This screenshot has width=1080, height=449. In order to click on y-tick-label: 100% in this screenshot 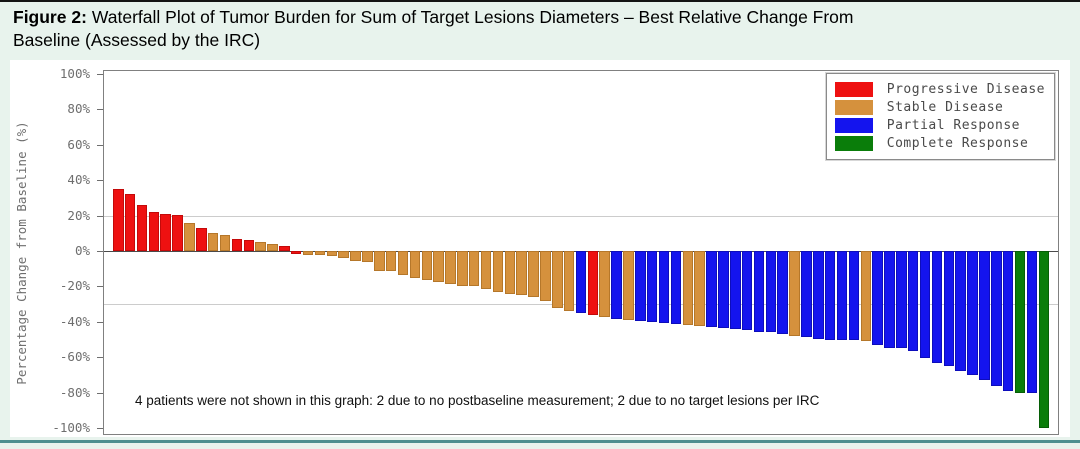, I will do `click(74, 73)`.